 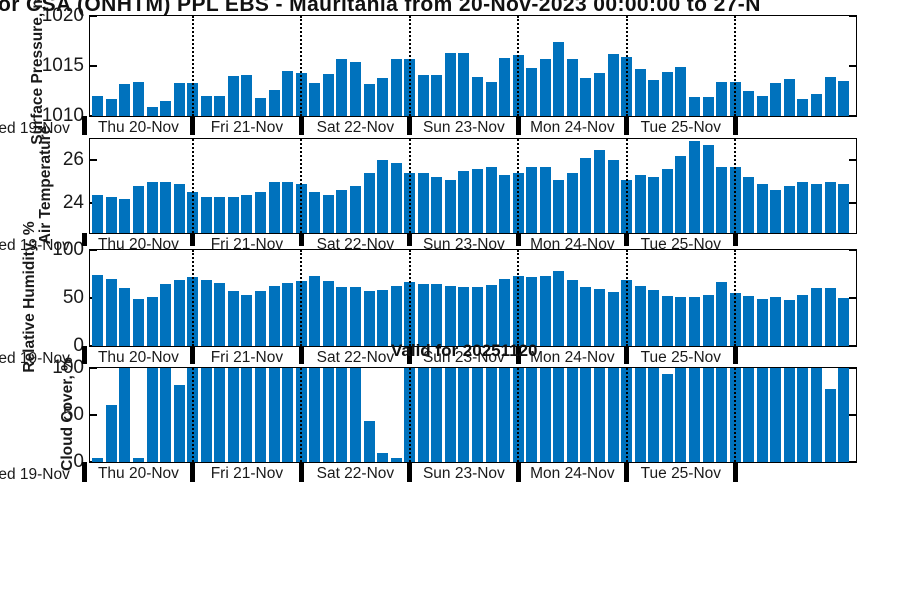 I want to click on day-label: Tue 25-Nov, so click(x=681, y=357).